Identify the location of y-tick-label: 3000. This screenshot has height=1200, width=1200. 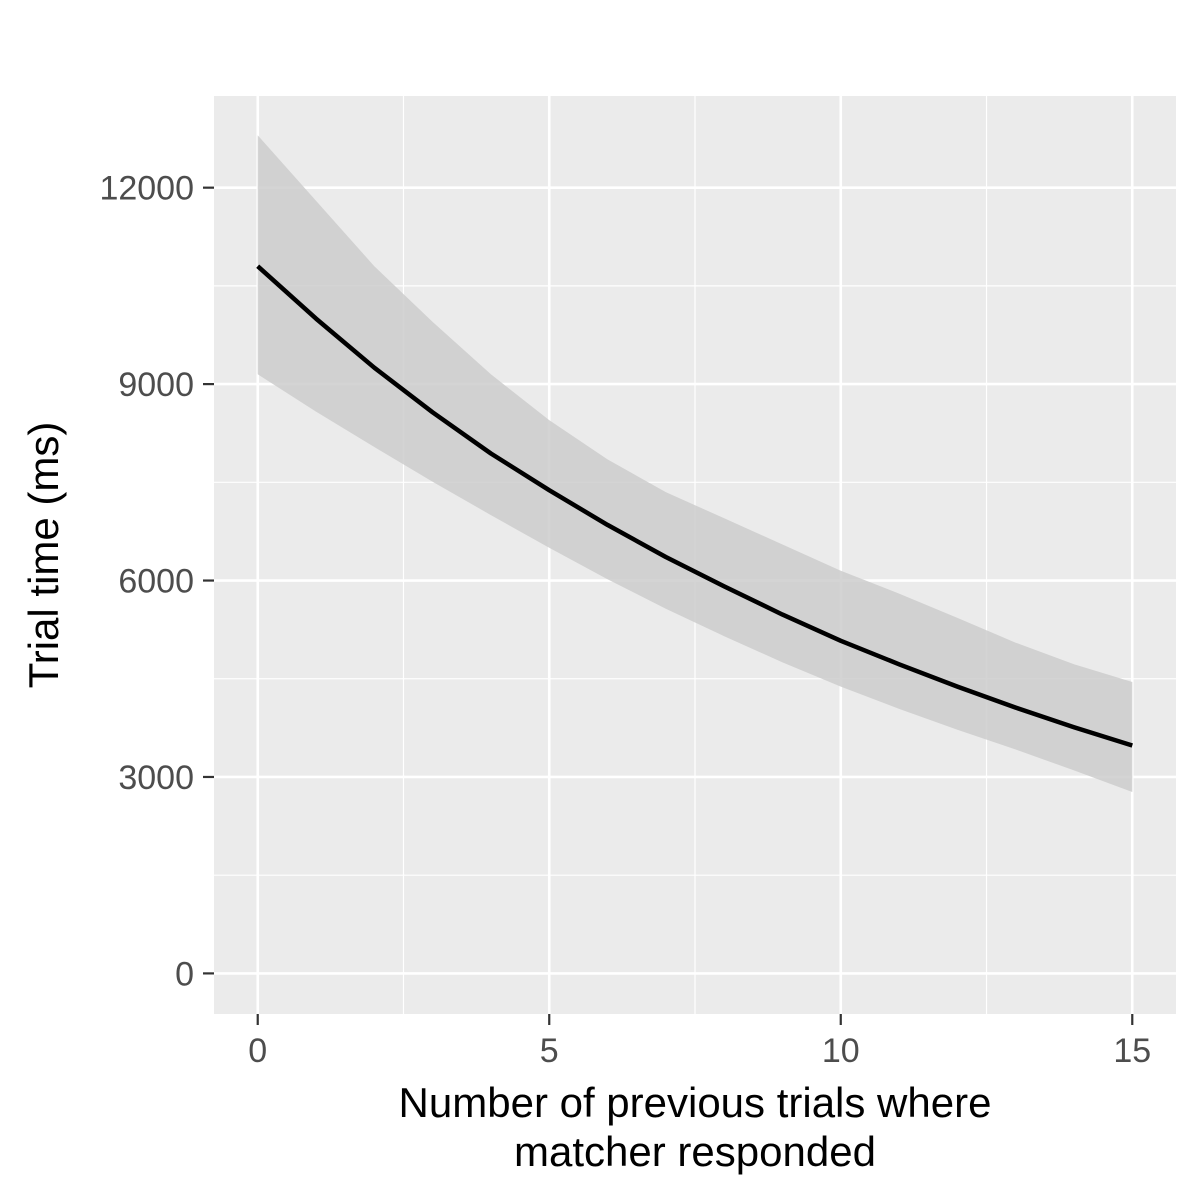
(156, 778).